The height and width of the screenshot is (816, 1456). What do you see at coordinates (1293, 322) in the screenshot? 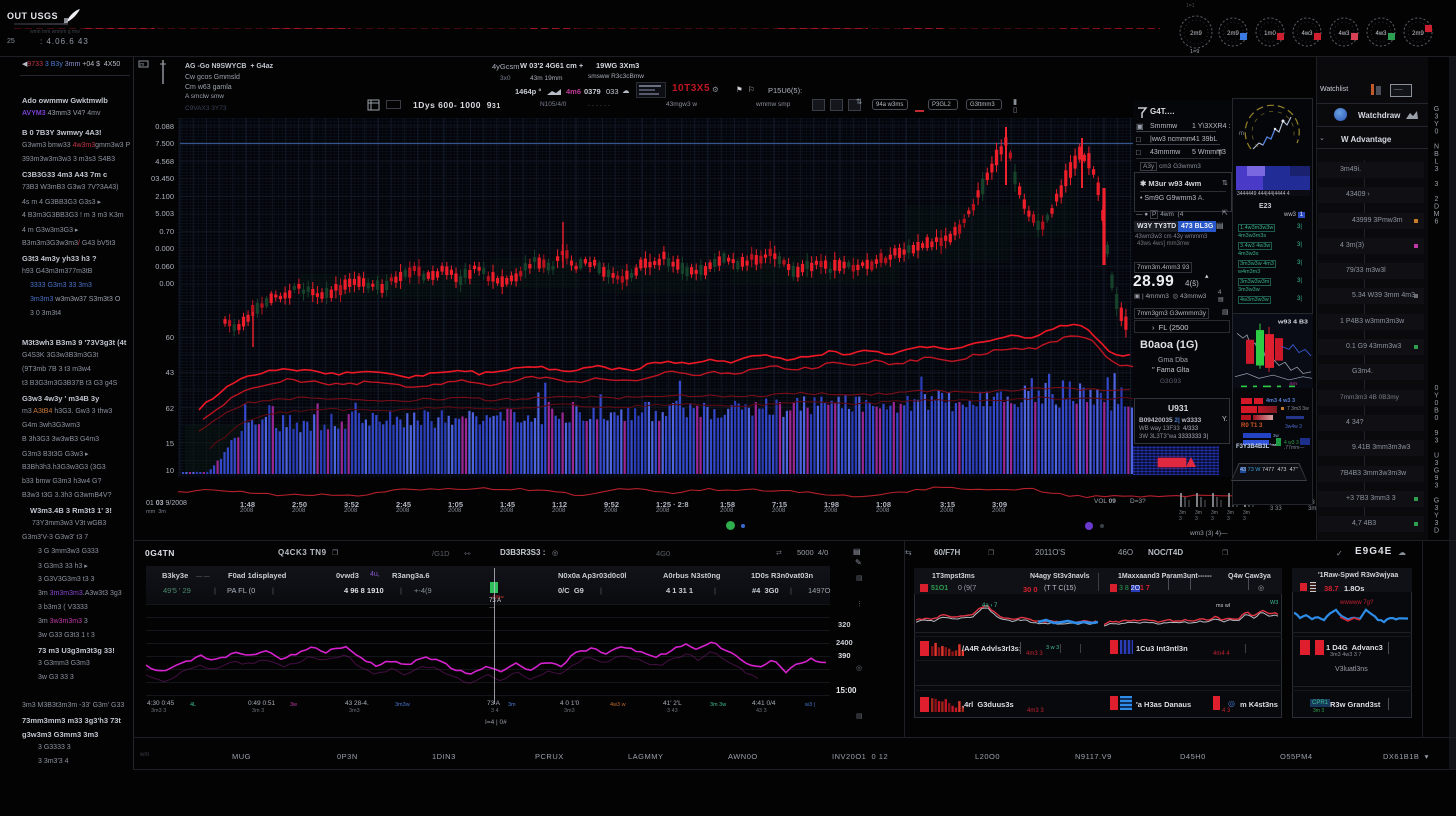
I see `svg-text: w93 4 B3` at bounding box center [1293, 322].